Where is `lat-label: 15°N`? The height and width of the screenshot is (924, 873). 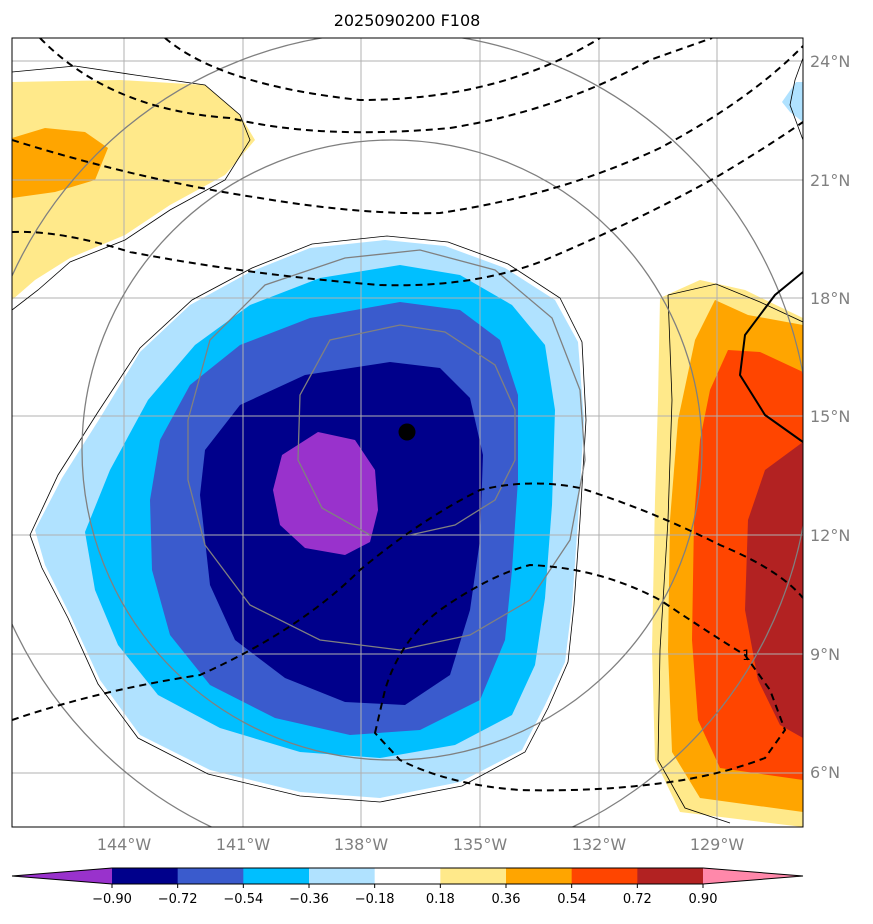
lat-label: 15°N is located at coordinates (830, 416).